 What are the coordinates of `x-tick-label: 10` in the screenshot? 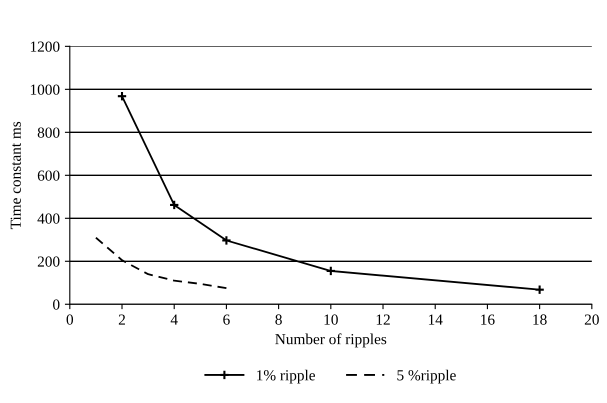 It's located at (331, 319).